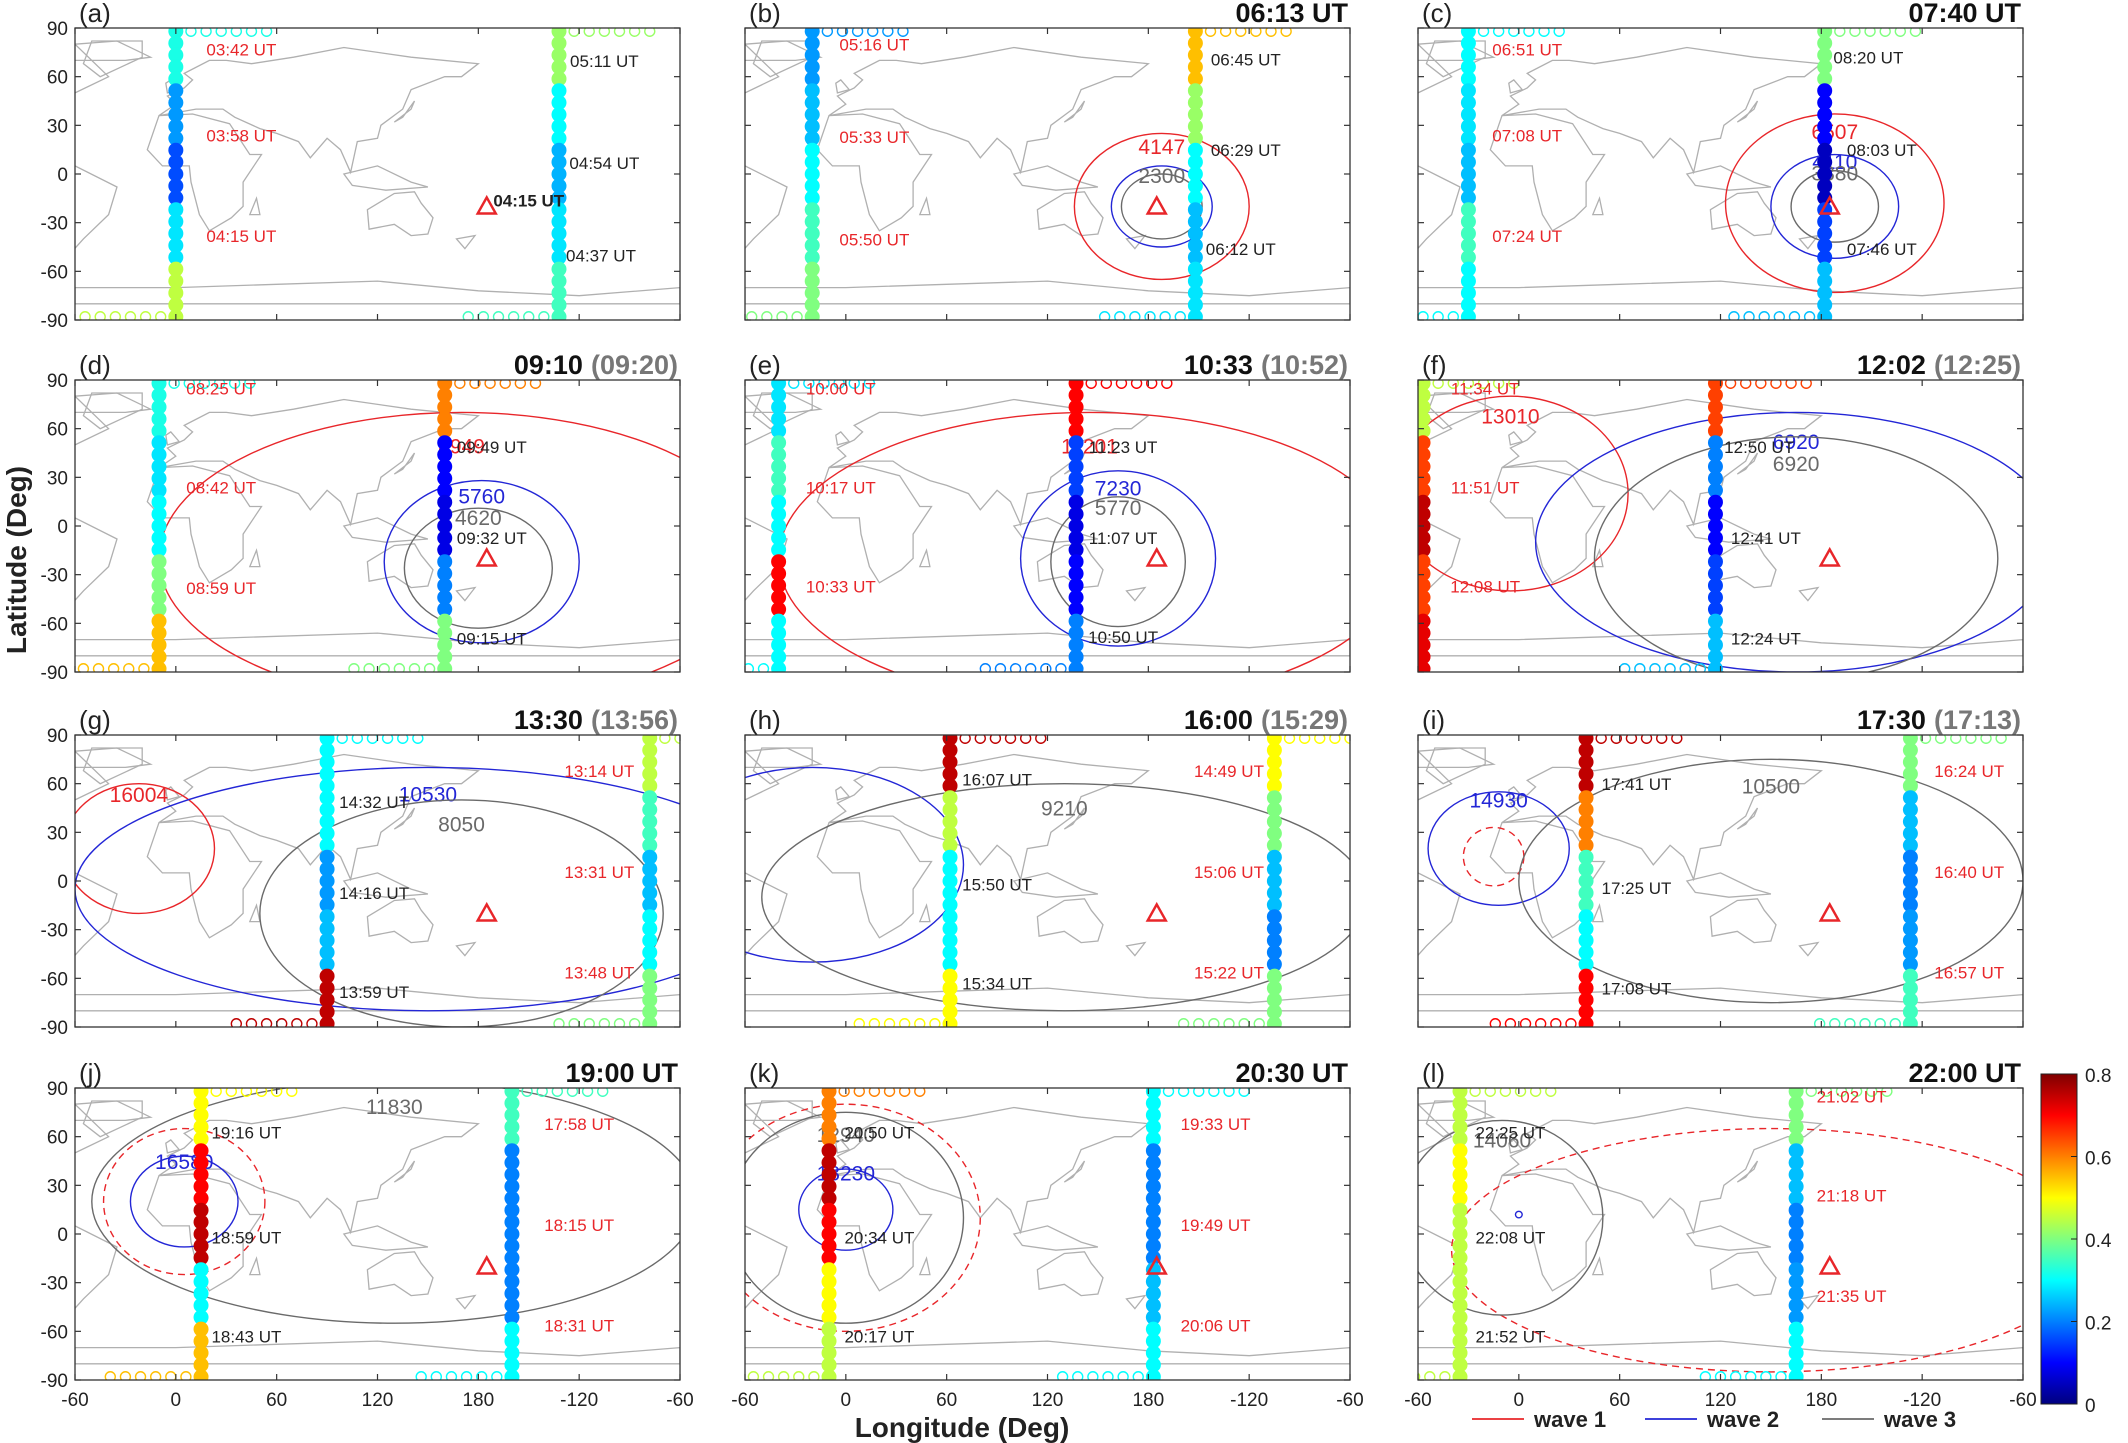 Image resolution: width=2128 pixels, height=1443 pixels. I want to click on panel-title-alt-time: (12:25), so click(1977, 365).